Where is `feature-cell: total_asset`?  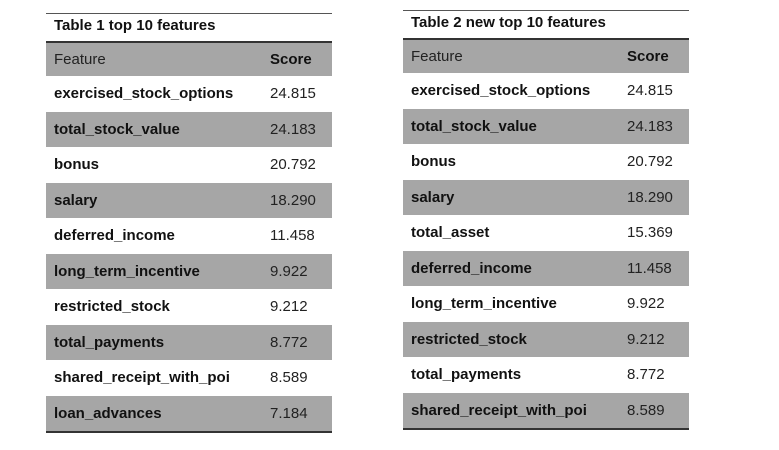
feature-cell: total_asset is located at coordinates (450, 233).